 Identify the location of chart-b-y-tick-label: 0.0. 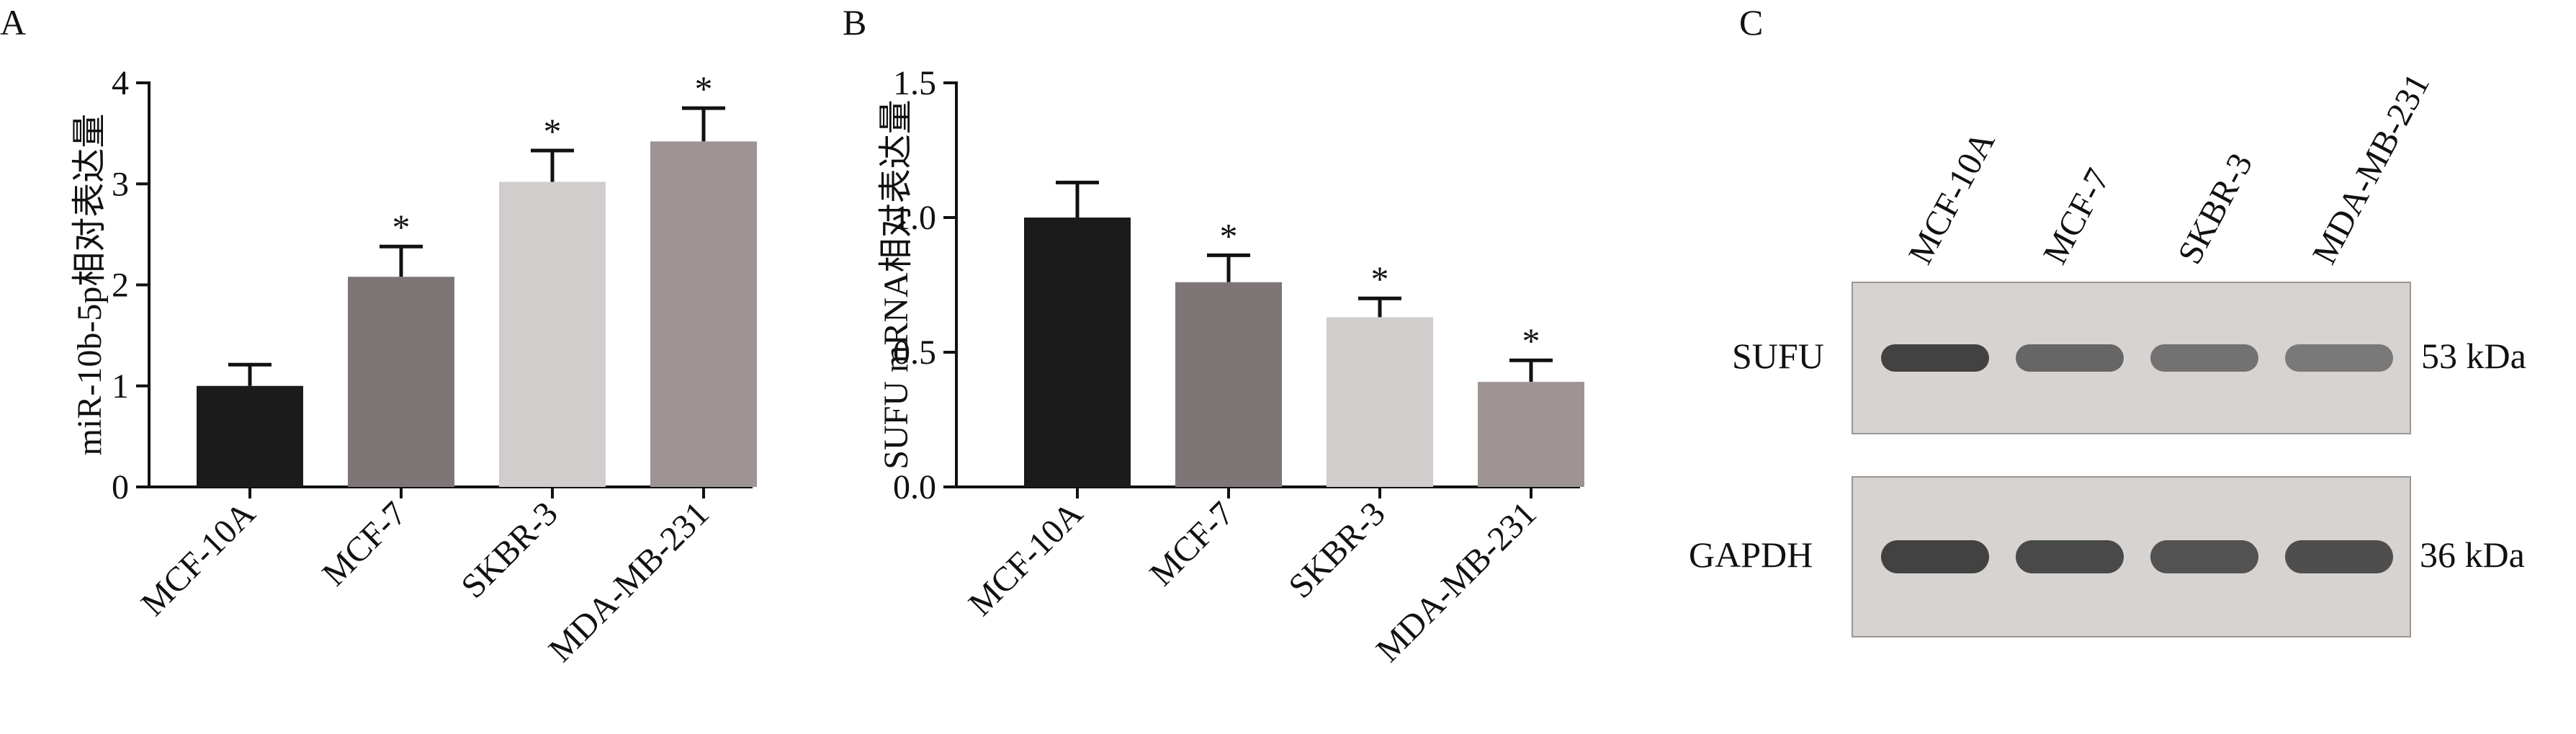
(914, 487).